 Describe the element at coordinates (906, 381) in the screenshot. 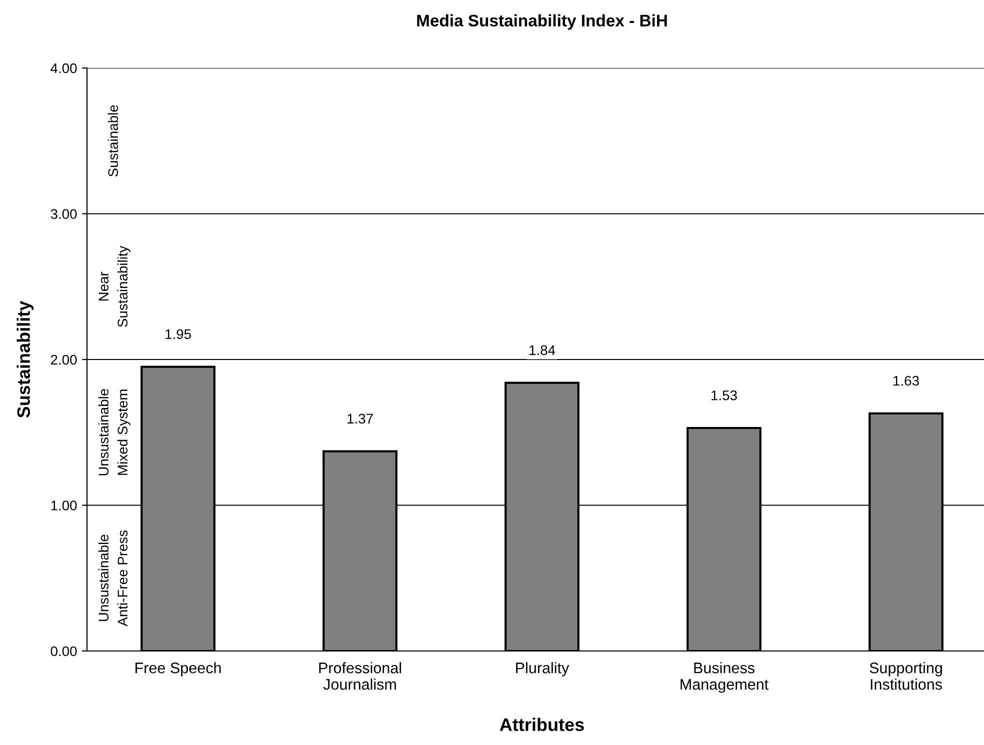

I see `data-label: 1.63` at that location.